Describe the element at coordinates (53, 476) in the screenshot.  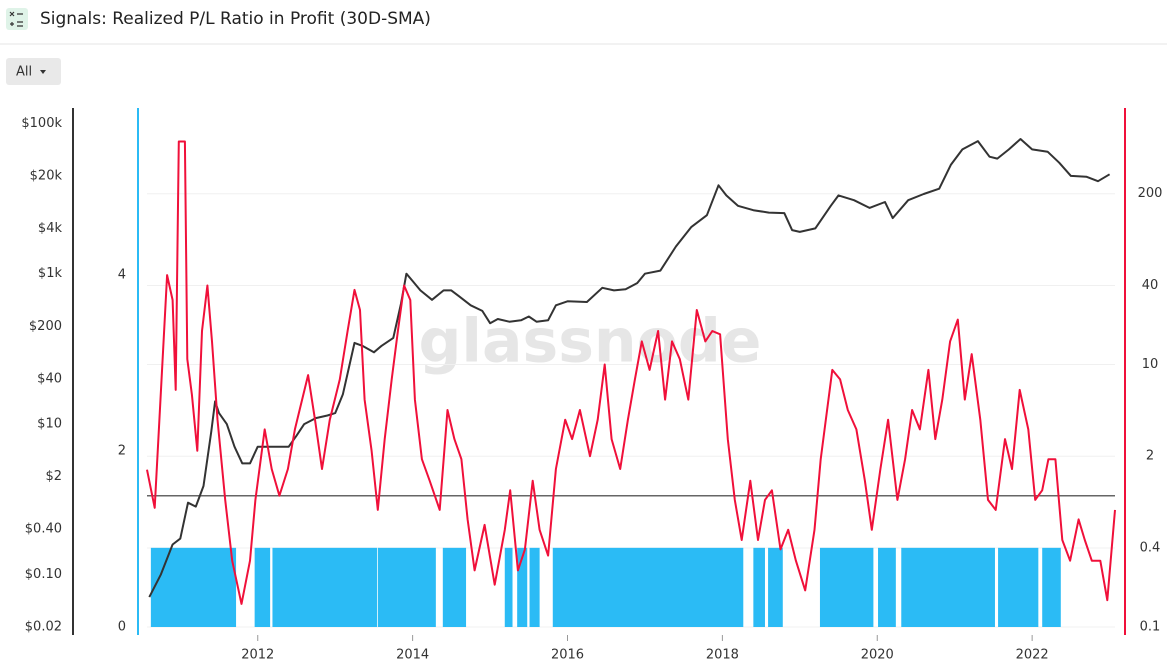
I see `price-tick-label: $2` at that location.